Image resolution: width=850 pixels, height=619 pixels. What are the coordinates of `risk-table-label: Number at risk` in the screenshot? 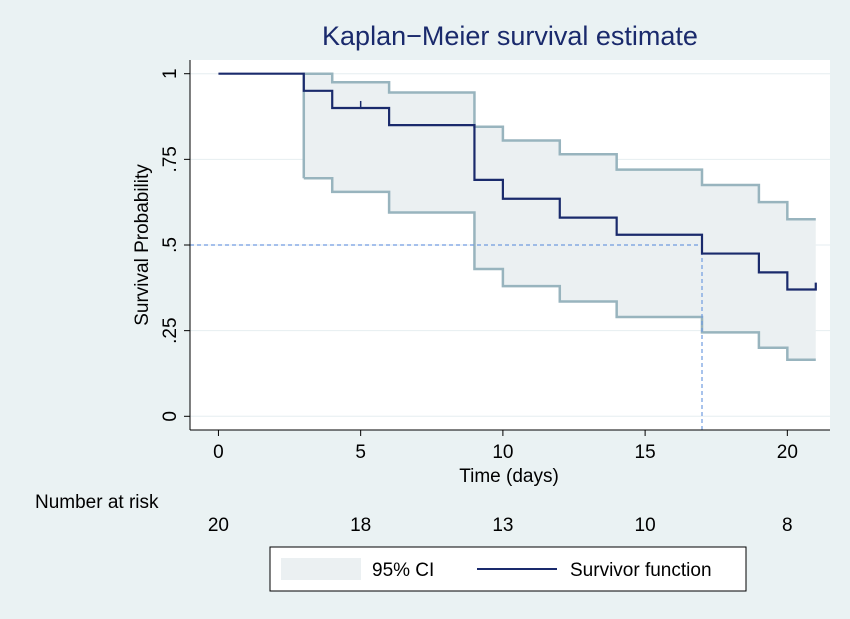 It's located at (97, 502).